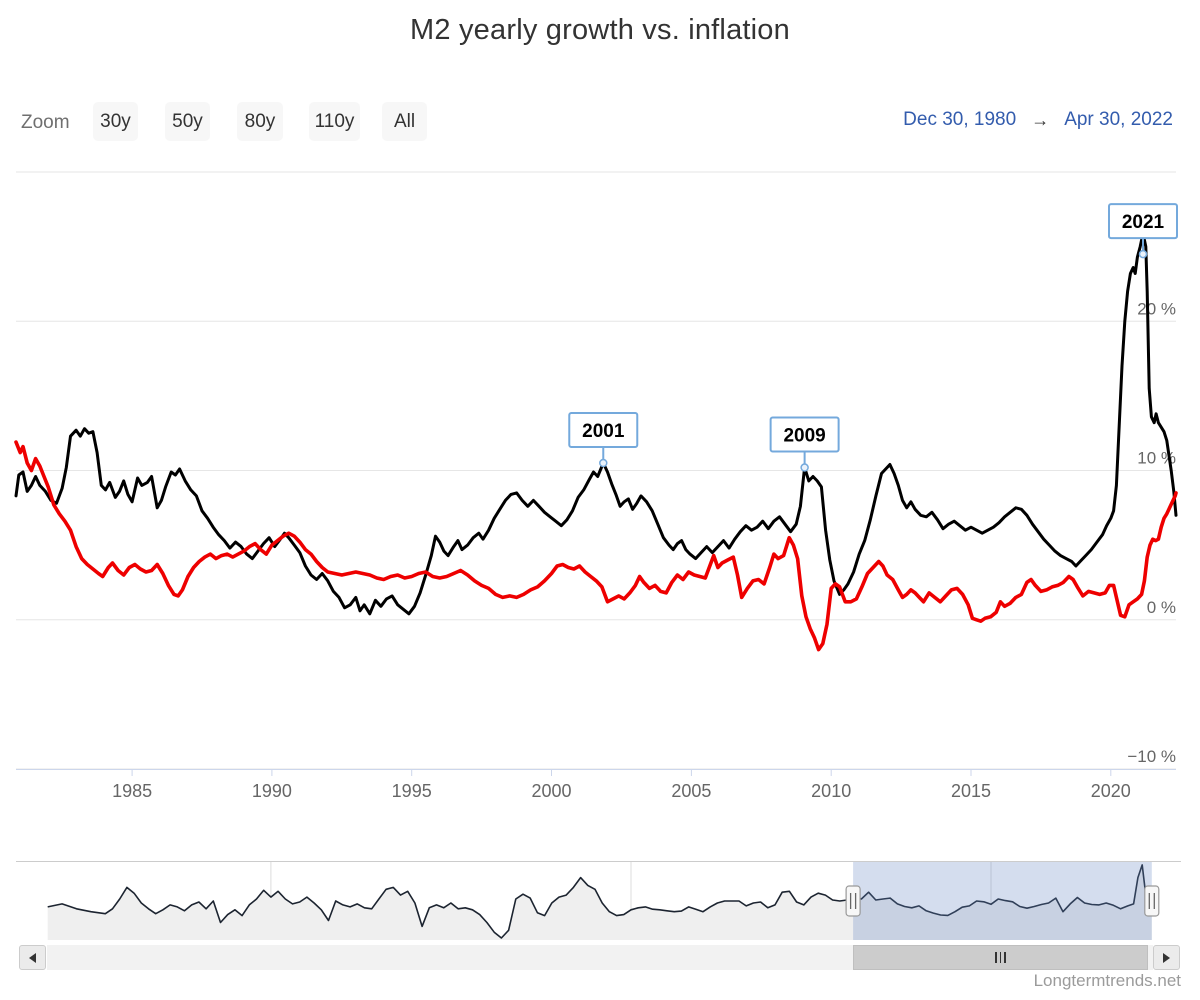 The height and width of the screenshot is (1000, 1200). Describe the element at coordinates (412, 791) in the screenshot. I see `x-axis-label: 1995` at that location.